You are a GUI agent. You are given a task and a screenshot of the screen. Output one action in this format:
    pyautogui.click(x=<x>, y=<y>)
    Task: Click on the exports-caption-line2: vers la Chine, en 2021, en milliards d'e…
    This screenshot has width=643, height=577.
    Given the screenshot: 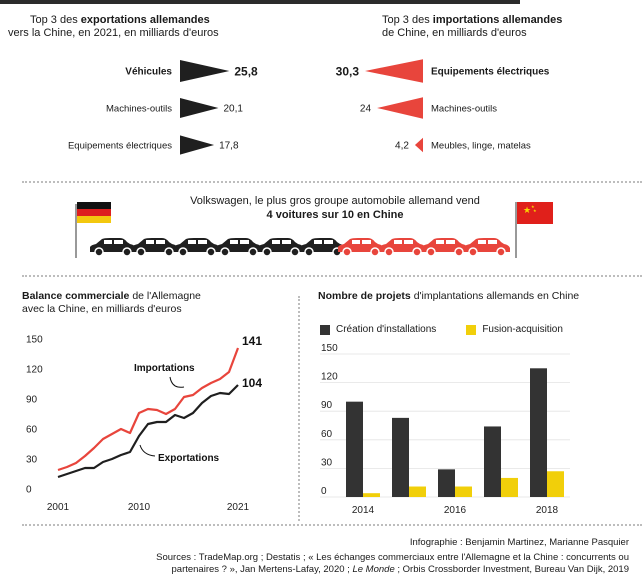 What is the action you would take?
    pyautogui.click(x=113, y=33)
    